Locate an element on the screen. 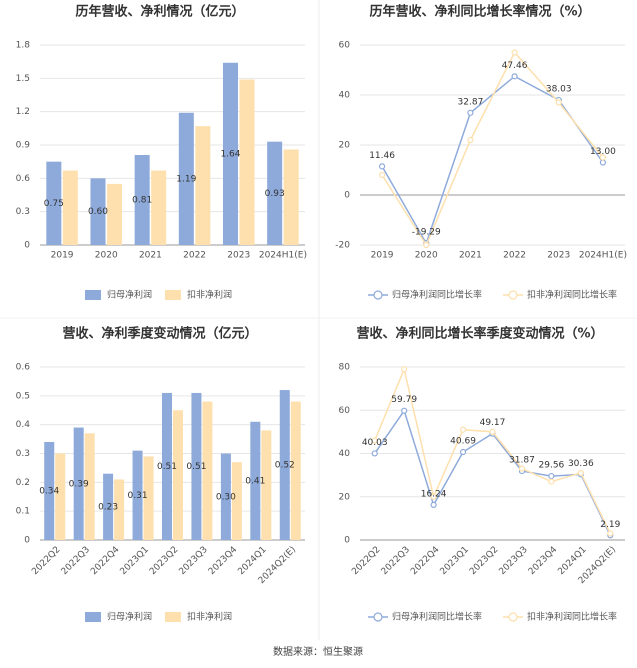 This screenshot has height=668, width=637. data-label: 47.46 is located at coordinates (515, 66).